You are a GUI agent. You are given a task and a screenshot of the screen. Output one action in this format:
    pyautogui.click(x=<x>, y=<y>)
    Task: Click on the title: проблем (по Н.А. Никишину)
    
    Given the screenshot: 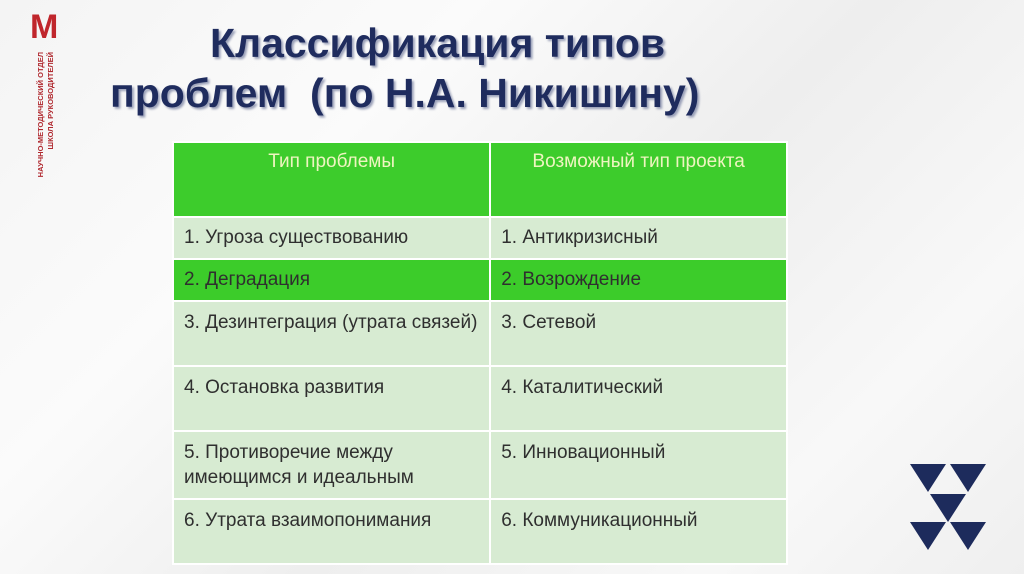 What is the action you would take?
    pyautogui.click(x=405, y=93)
    